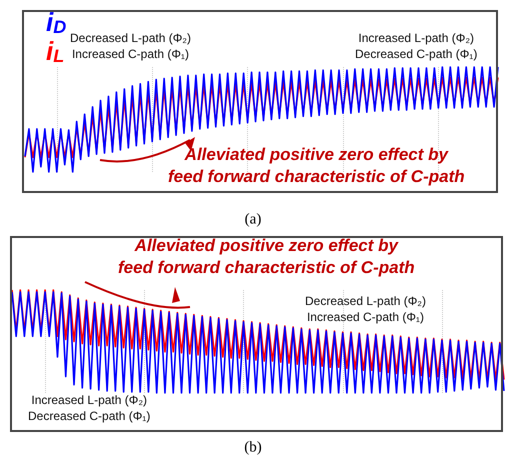  What do you see at coordinates (253, 448) in the screenshot?
I see `text: (b)` at bounding box center [253, 448].